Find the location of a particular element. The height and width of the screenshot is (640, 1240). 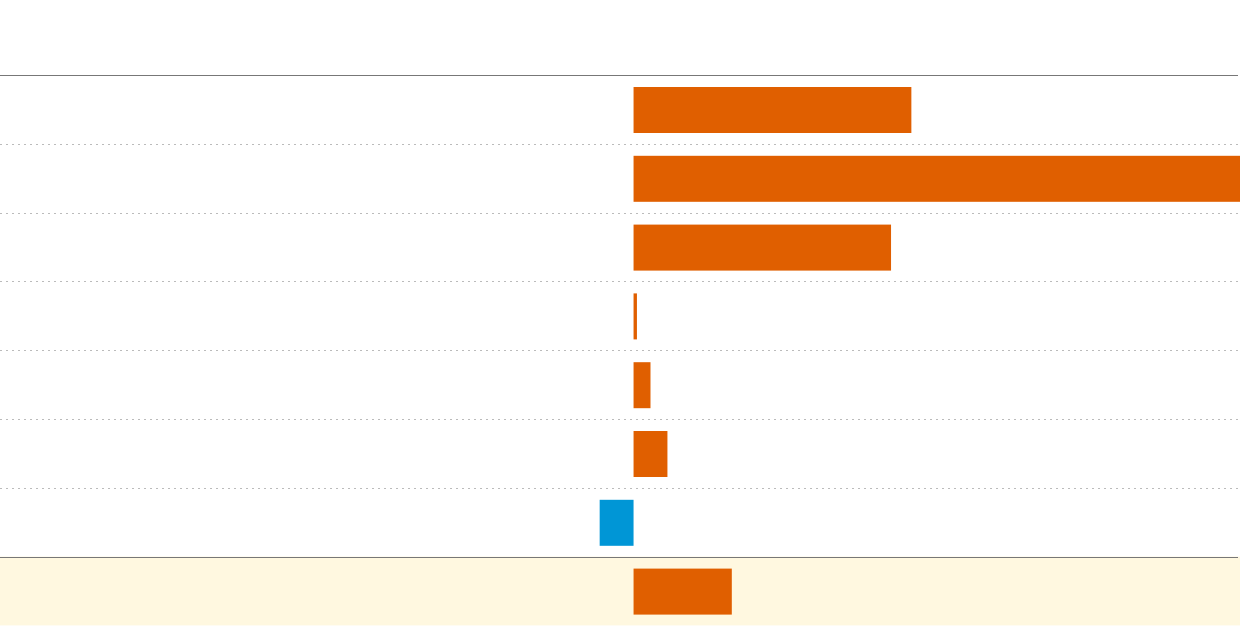

highlight-row-background is located at coordinates (620, 591).